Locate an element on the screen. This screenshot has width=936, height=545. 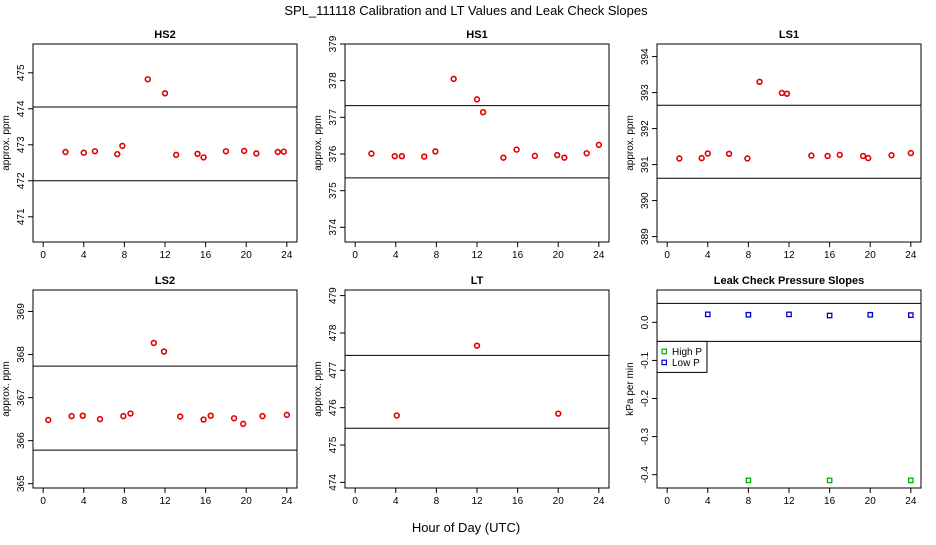
y-tick-label: 378 is located at coordinates (333, 80).